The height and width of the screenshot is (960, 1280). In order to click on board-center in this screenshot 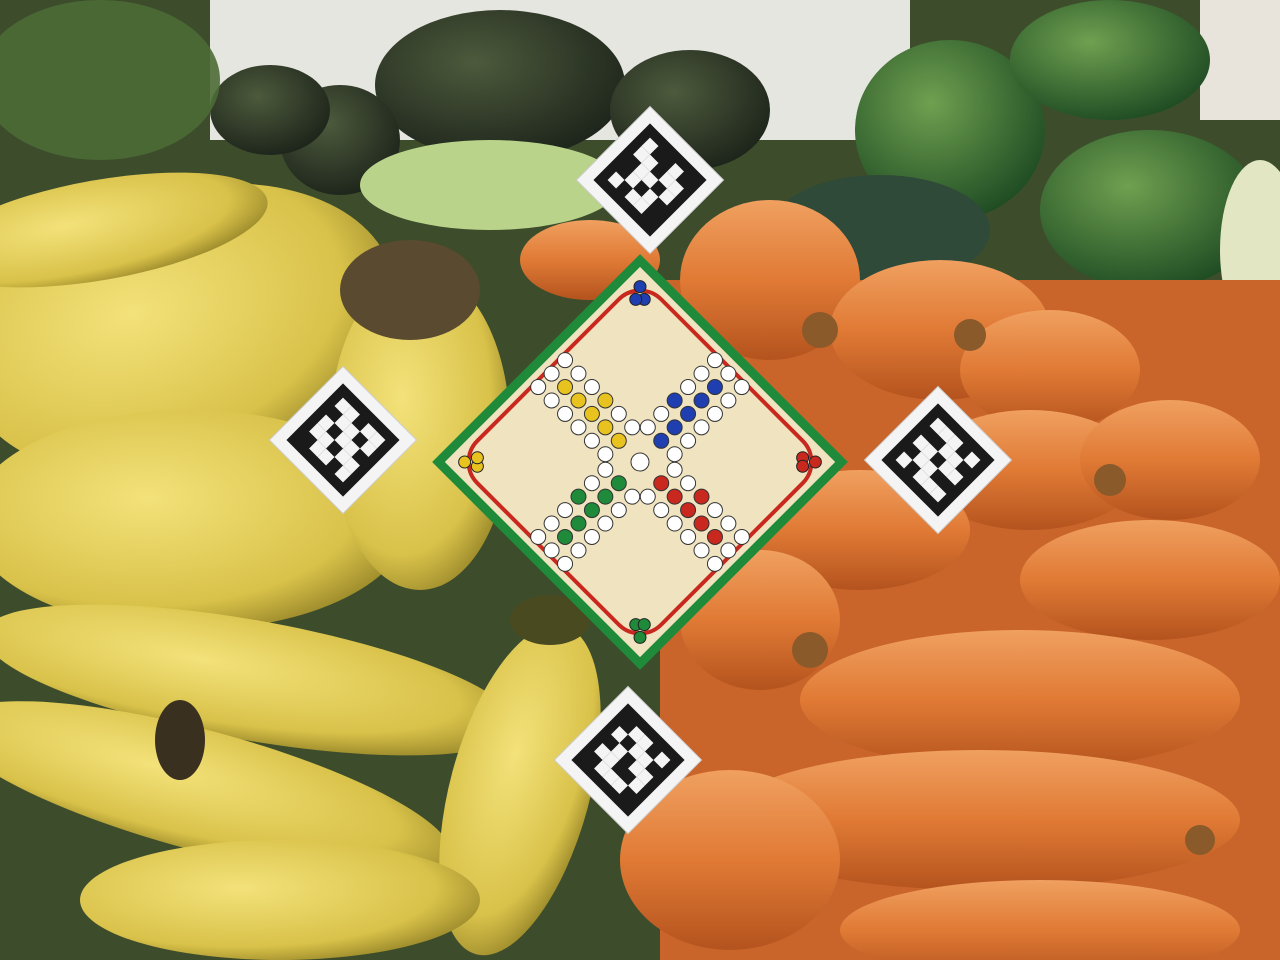, I will do `click(640, 462)`.